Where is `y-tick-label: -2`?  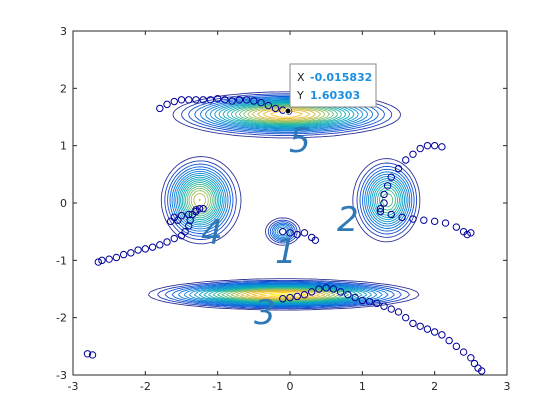
y-tick-label: -2 is located at coordinates (61, 318).